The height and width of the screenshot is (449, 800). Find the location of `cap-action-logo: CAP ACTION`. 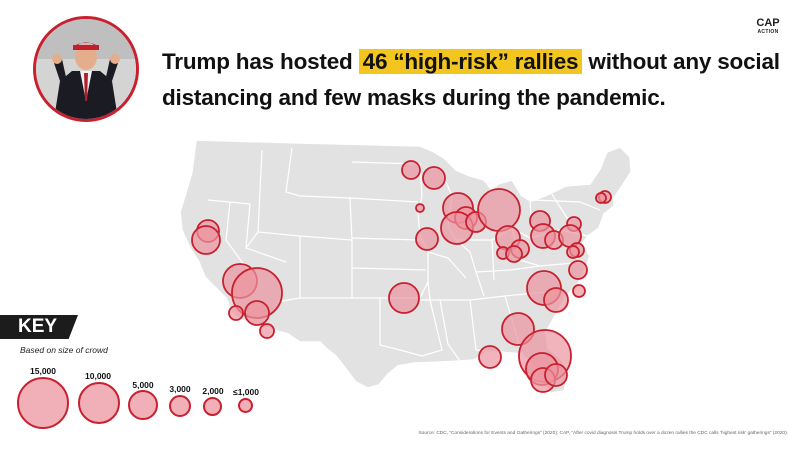

cap-action-logo: CAP ACTION is located at coordinates (768, 31).